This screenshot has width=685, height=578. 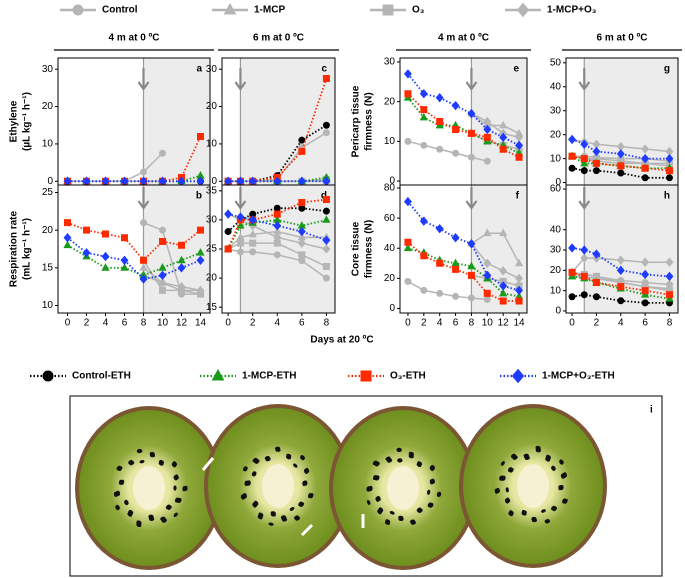 What do you see at coordinates (556, 229) in the screenshot?
I see `y-tick-label: 40` at bounding box center [556, 229].